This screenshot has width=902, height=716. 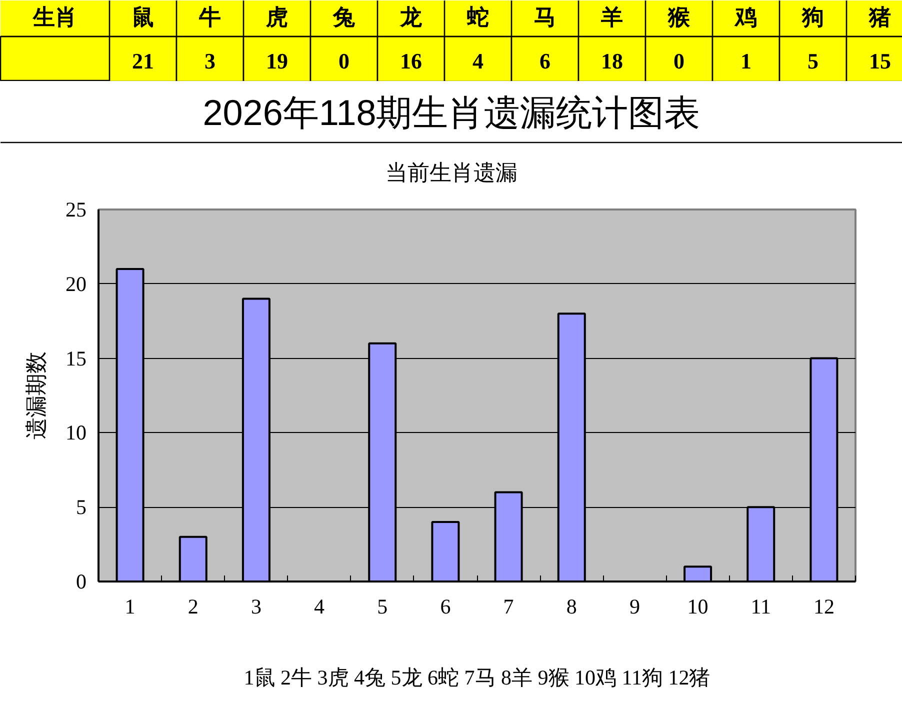 What do you see at coordinates (81, 507) in the screenshot?
I see `y-tick-label: 5` at bounding box center [81, 507].